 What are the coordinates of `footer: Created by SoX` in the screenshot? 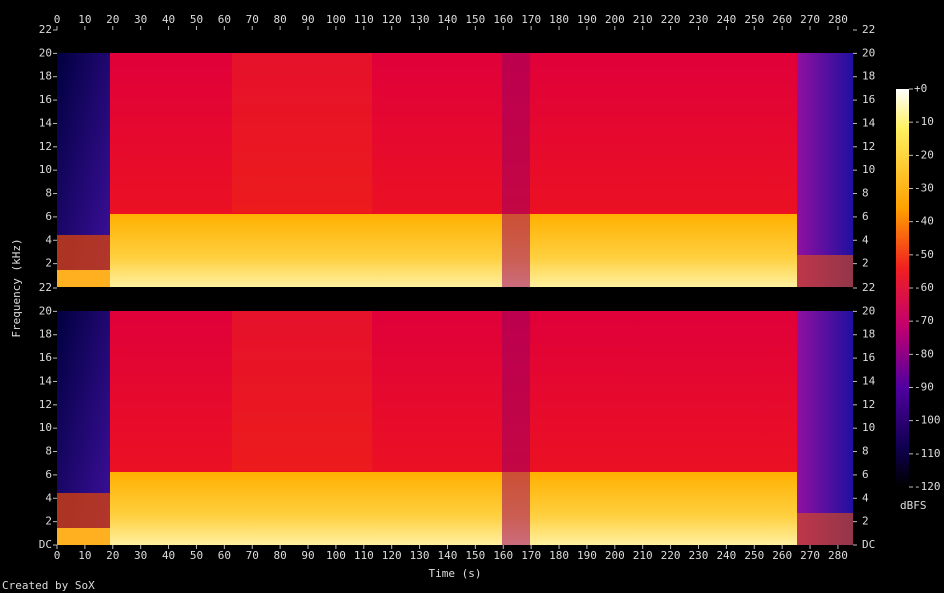 It's located at (48, 585).